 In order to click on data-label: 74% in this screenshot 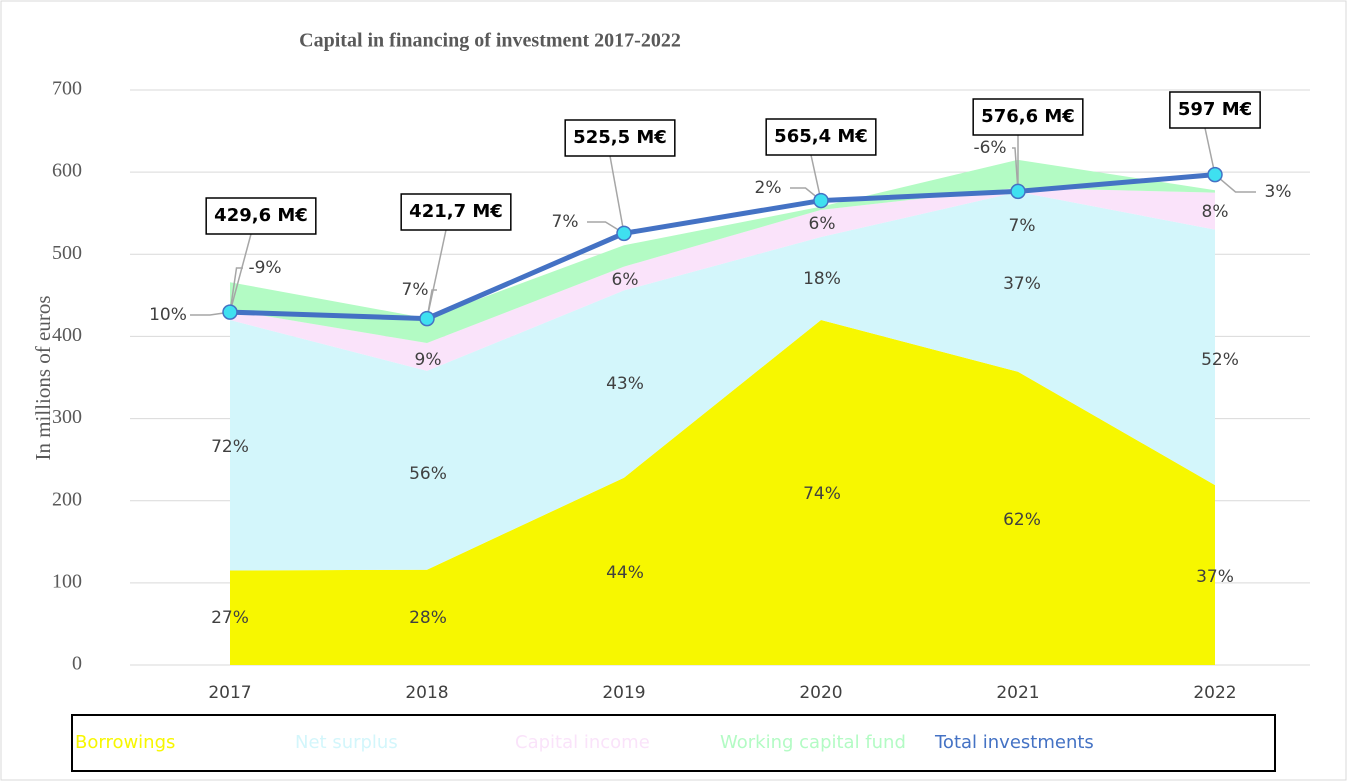, I will do `click(822, 494)`.